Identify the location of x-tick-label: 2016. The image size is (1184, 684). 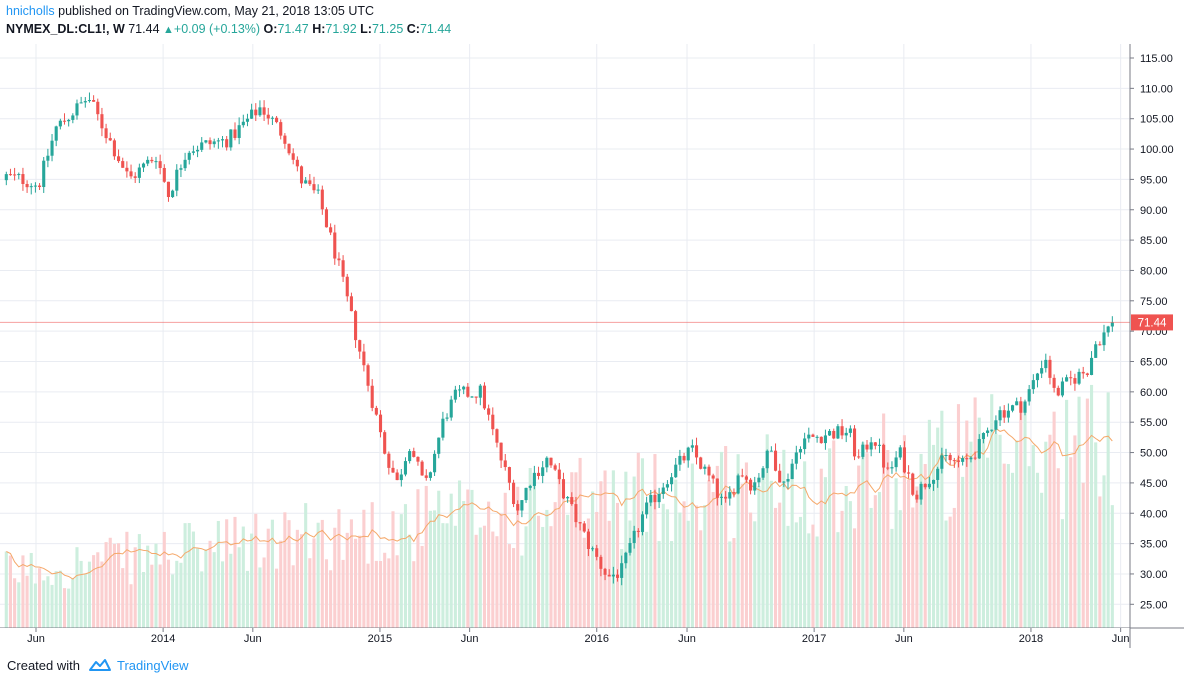
(596, 639).